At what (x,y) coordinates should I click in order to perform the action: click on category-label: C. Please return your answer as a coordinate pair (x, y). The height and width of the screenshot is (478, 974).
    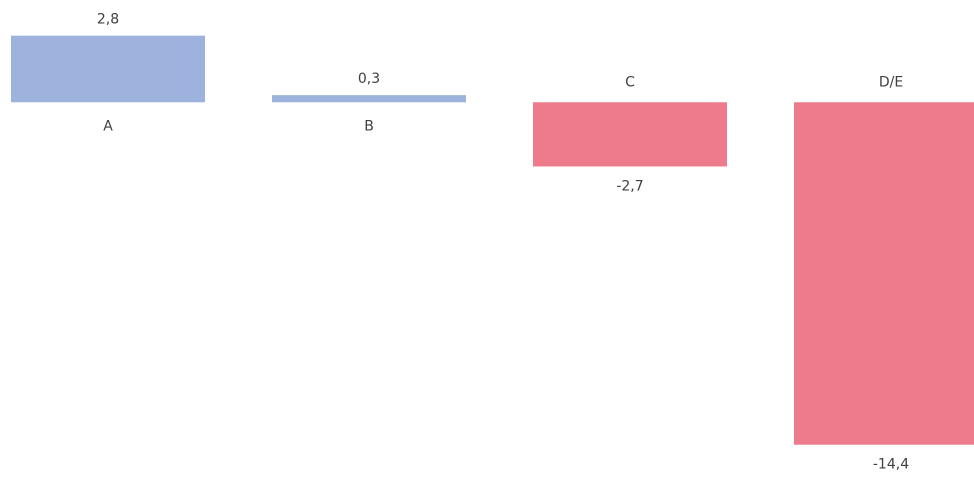
    Looking at the image, I should click on (630, 82).